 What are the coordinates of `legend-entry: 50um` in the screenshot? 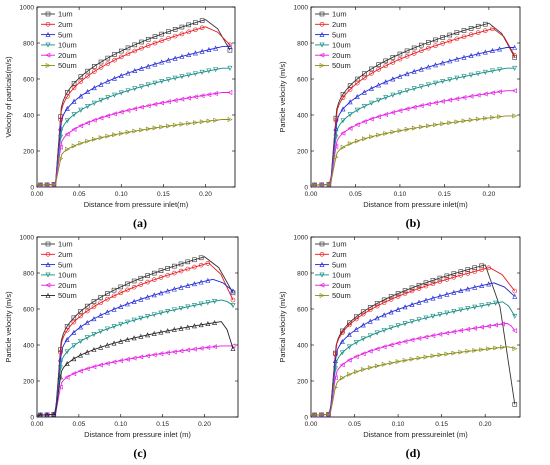 It's located at (59, 65).